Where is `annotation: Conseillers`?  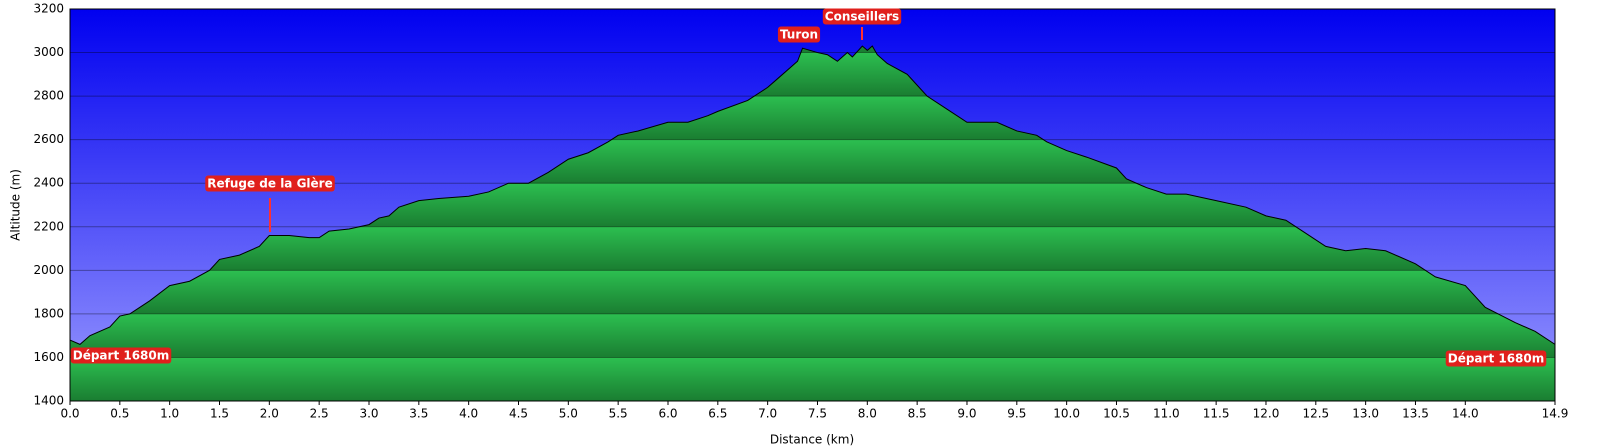
annotation: Conseillers is located at coordinates (862, 17).